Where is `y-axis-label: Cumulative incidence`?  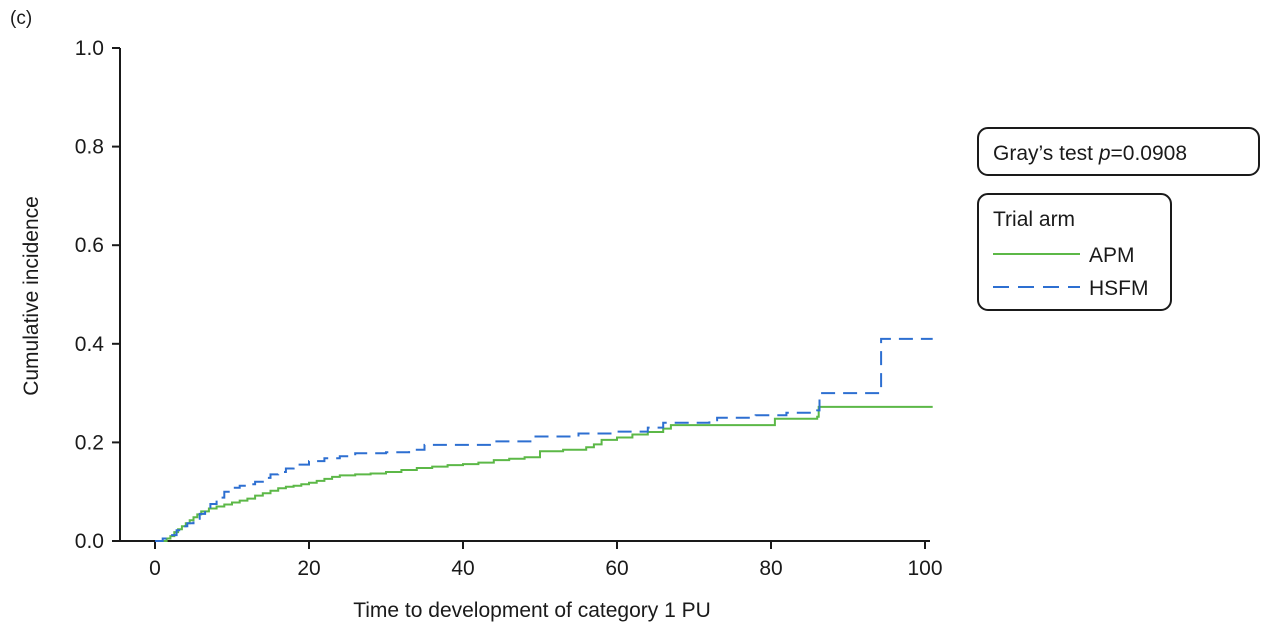 y-axis-label: Cumulative incidence is located at coordinates (31, 296).